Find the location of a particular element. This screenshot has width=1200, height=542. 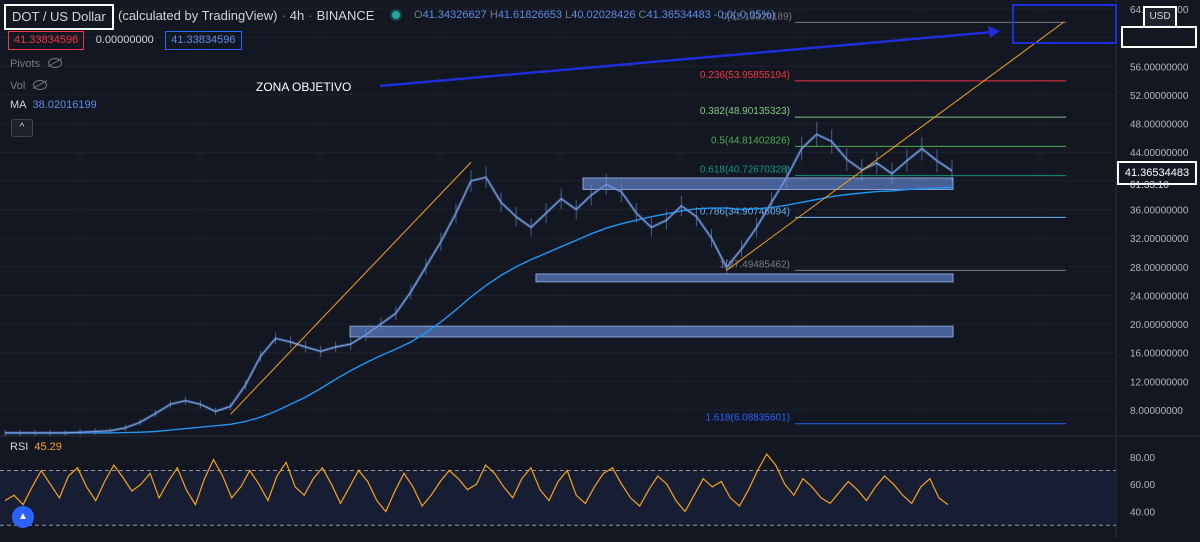

ma-indicator: MA 38.02016199 is located at coordinates (53, 105).